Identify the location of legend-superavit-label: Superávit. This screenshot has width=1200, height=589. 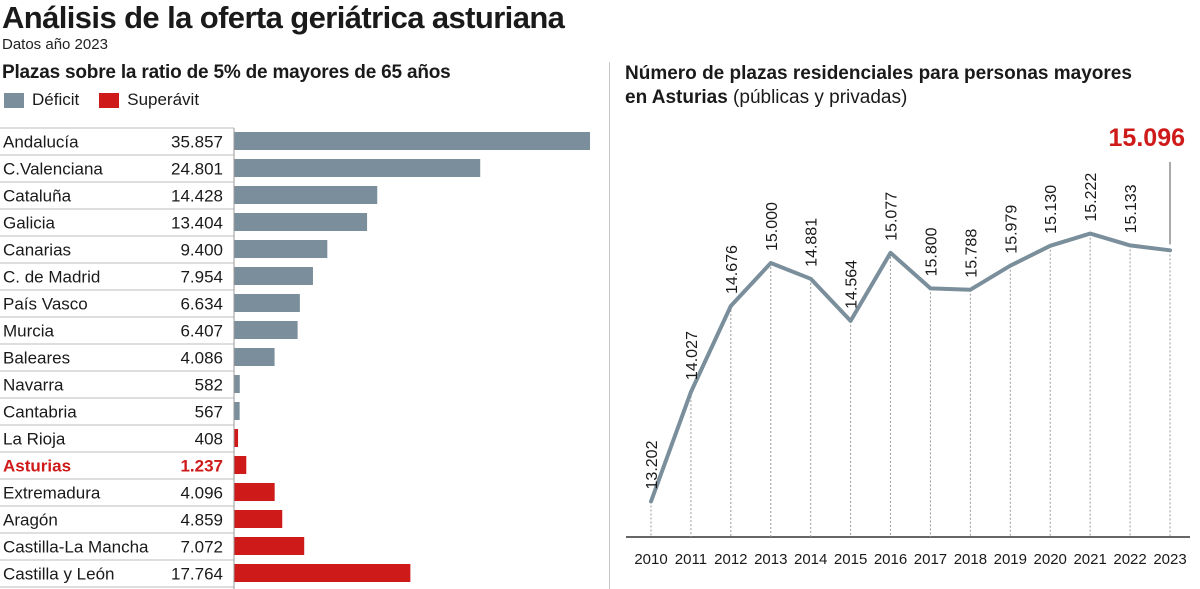
(163, 99).